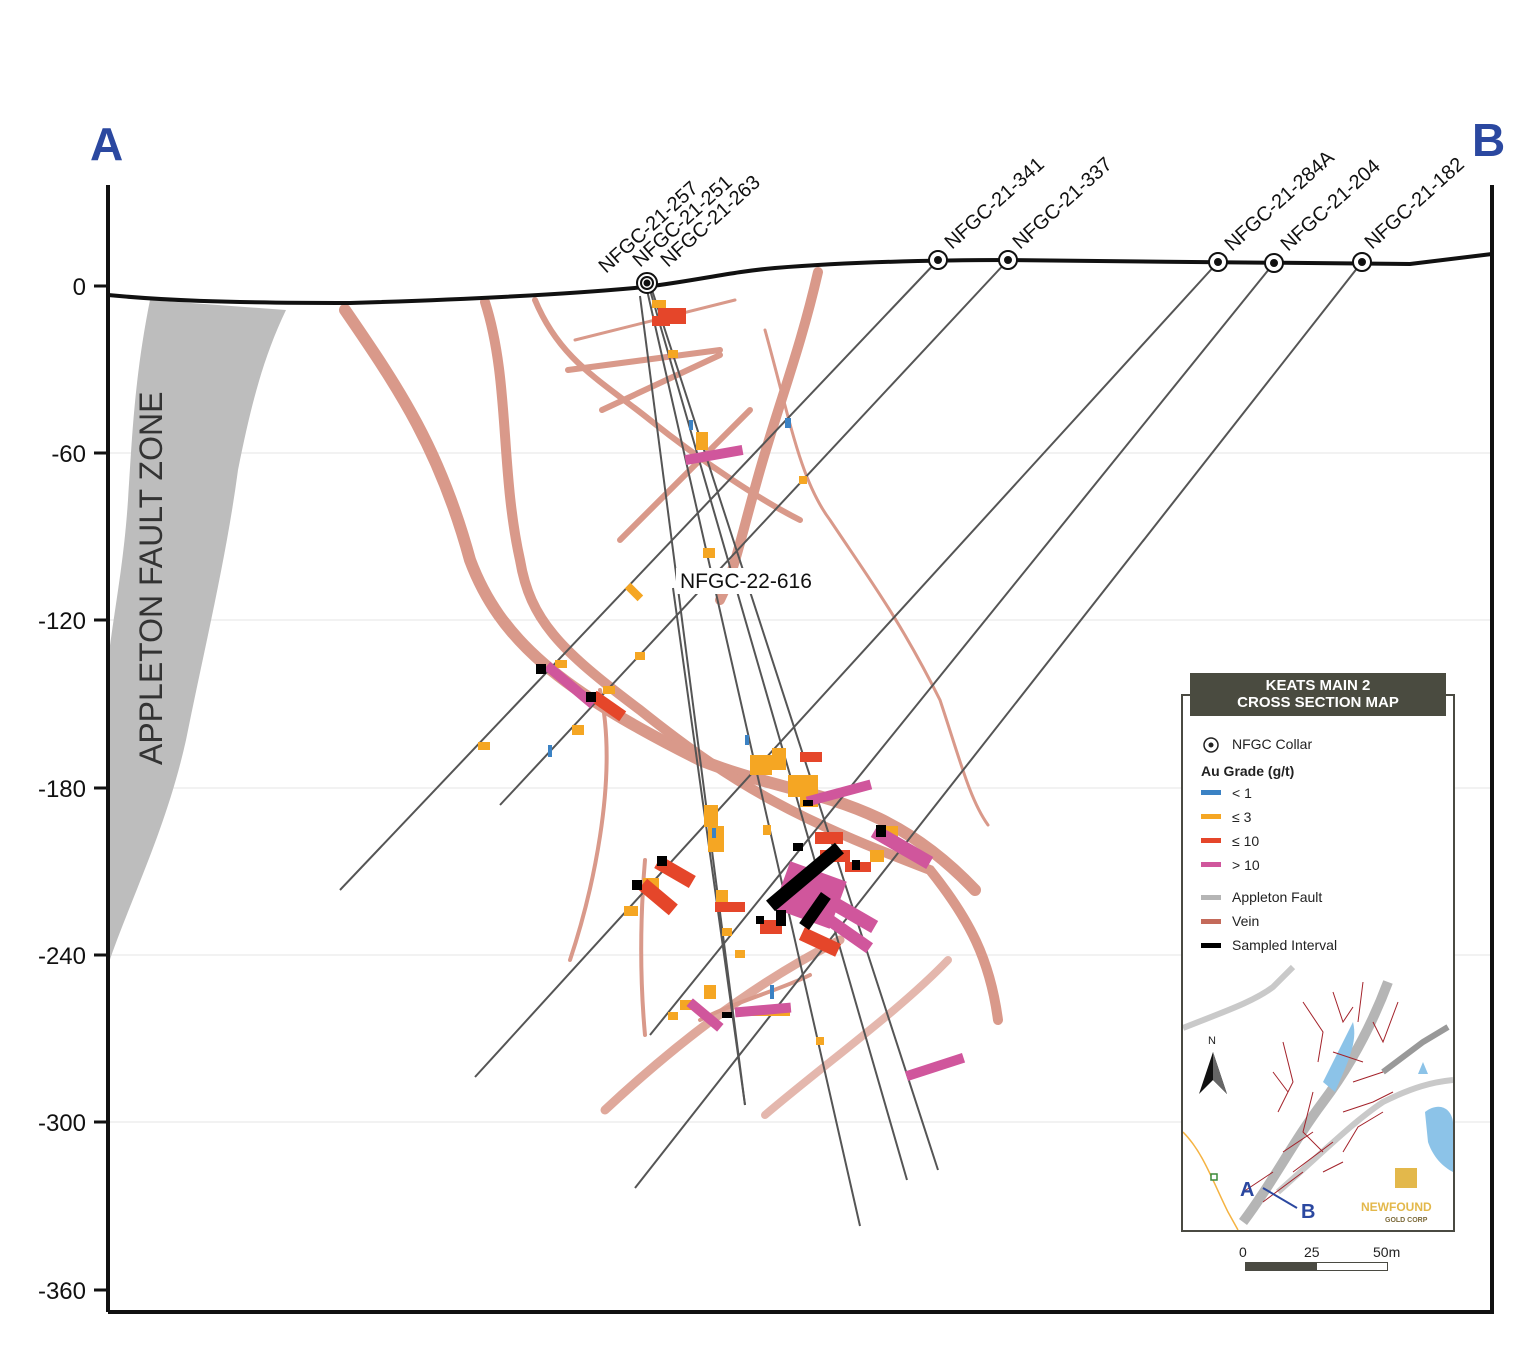  I want to click on scale-label-25: 25, so click(1312, 1252).